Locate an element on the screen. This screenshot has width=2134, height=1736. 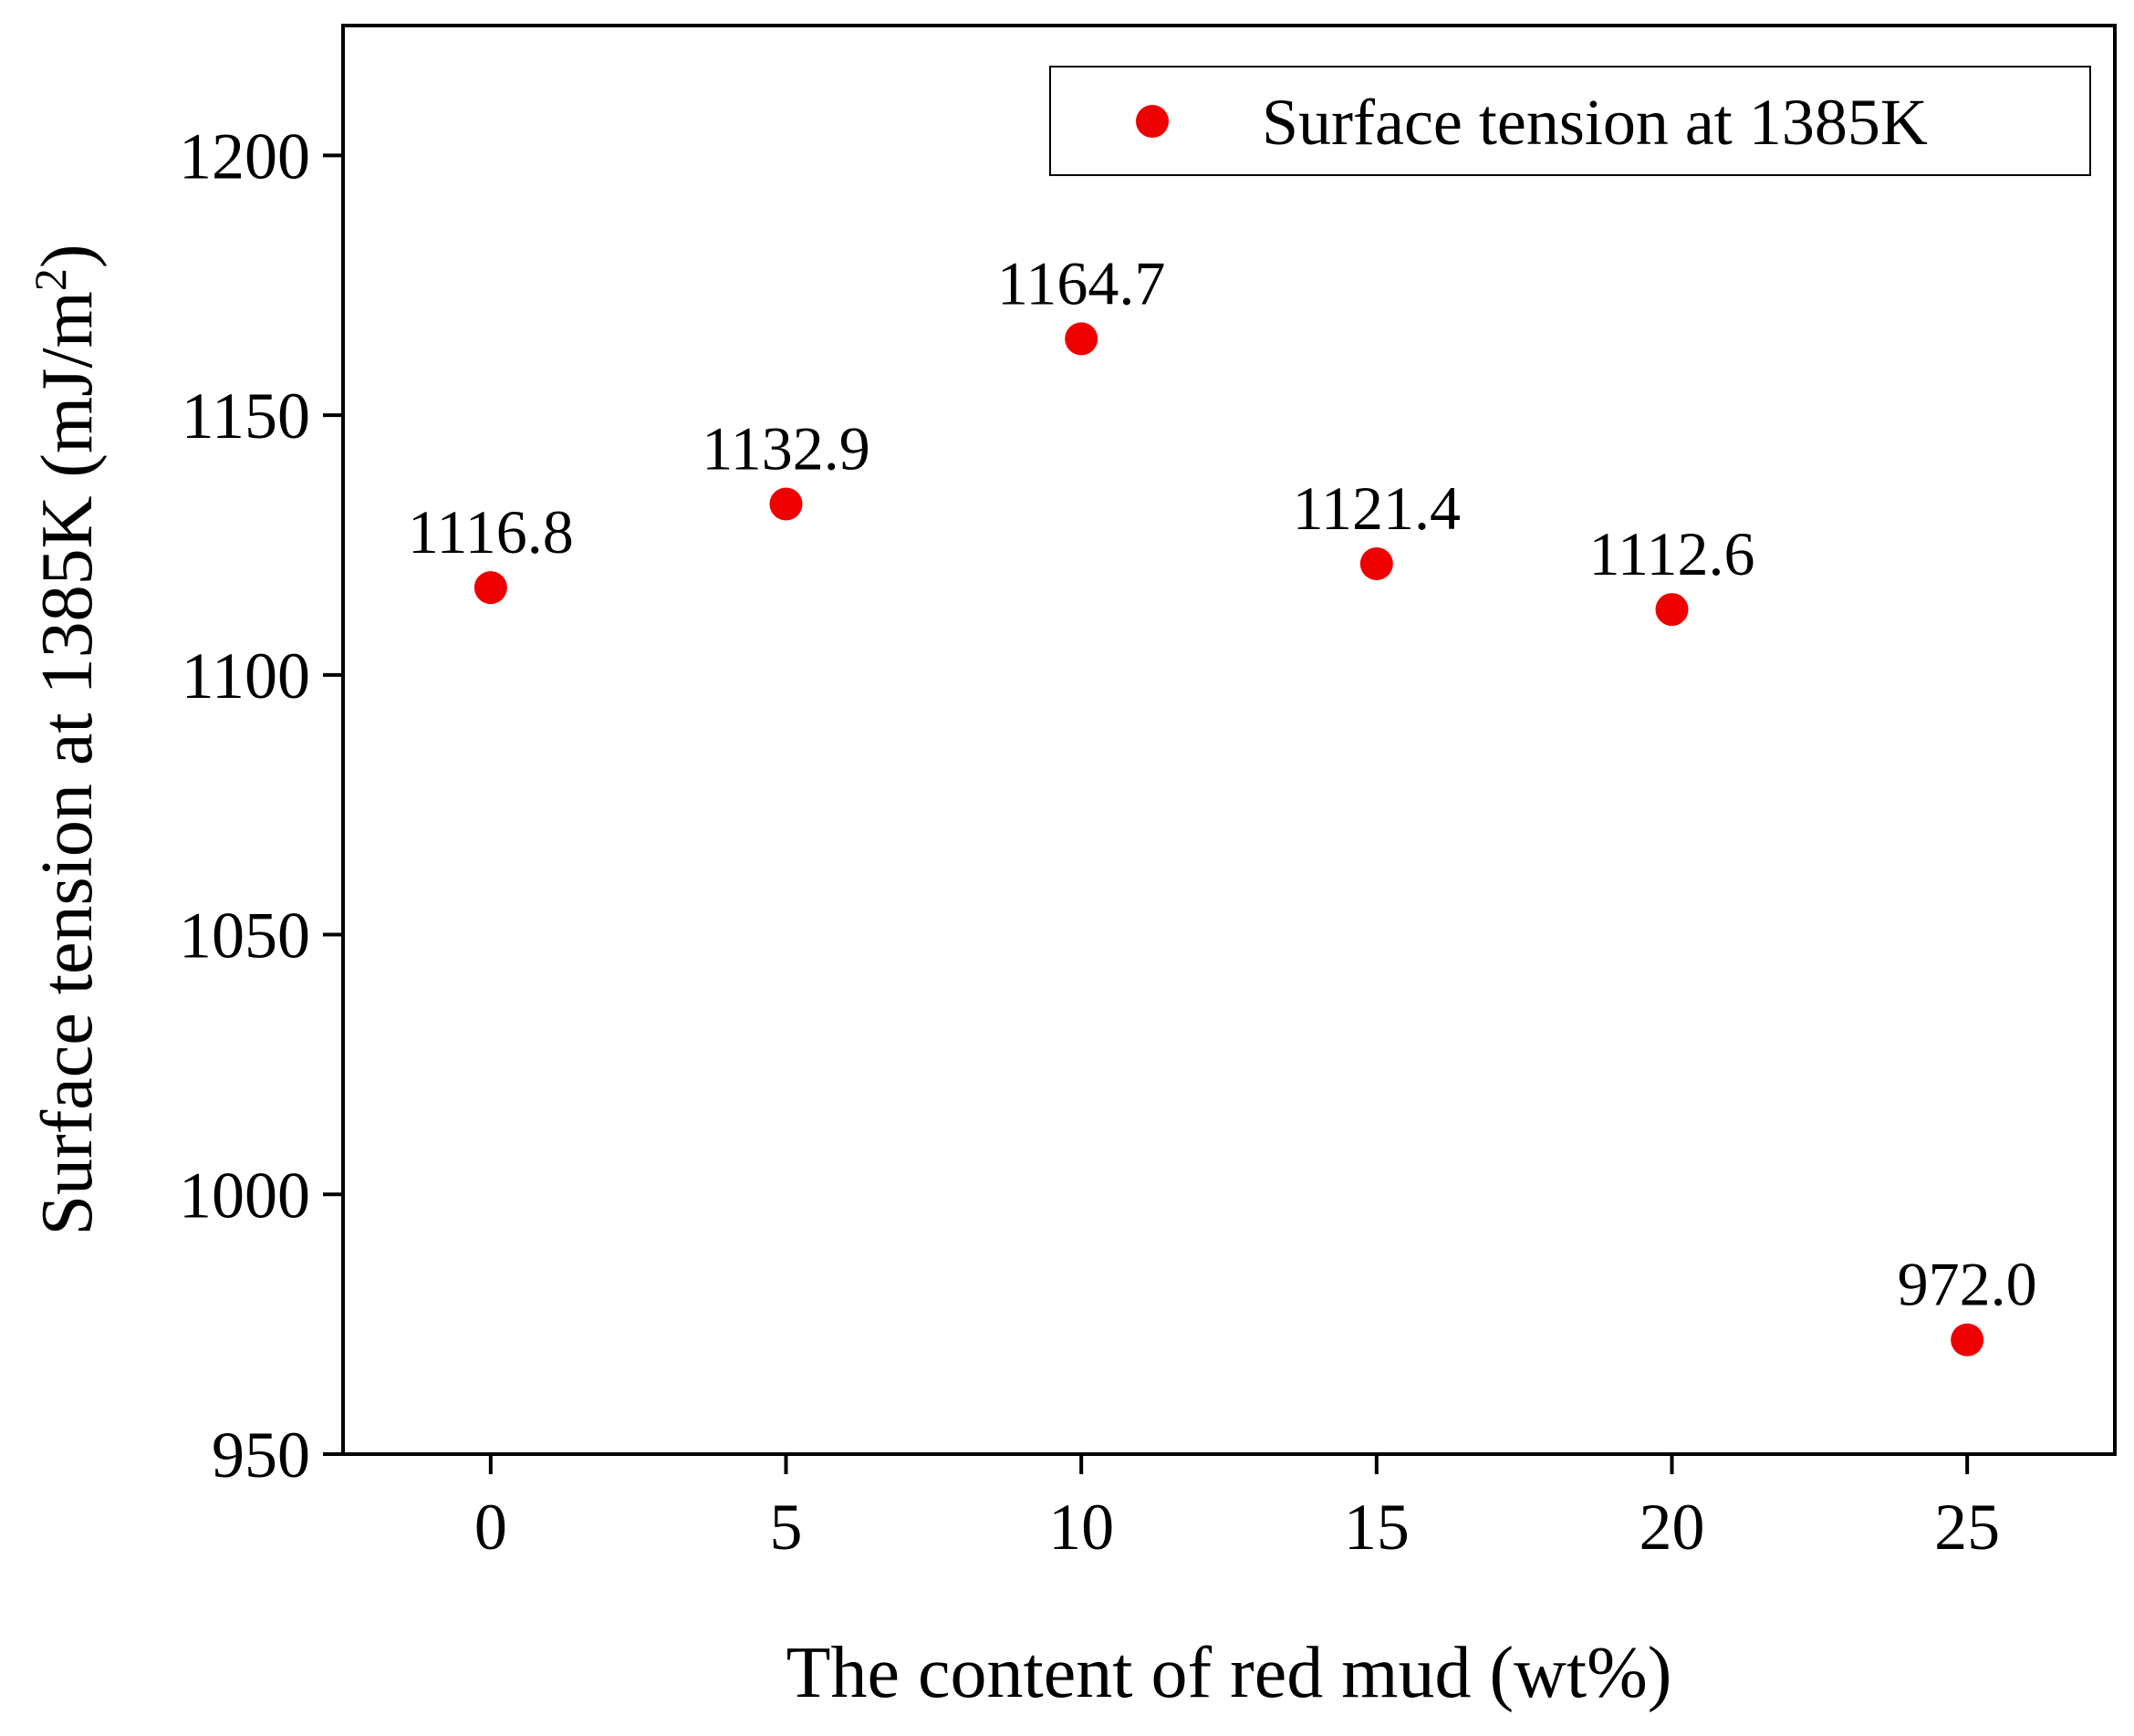
x-axis-ticks: 0 5 10 15 20 25 is located at coordinates (1237, 1509).